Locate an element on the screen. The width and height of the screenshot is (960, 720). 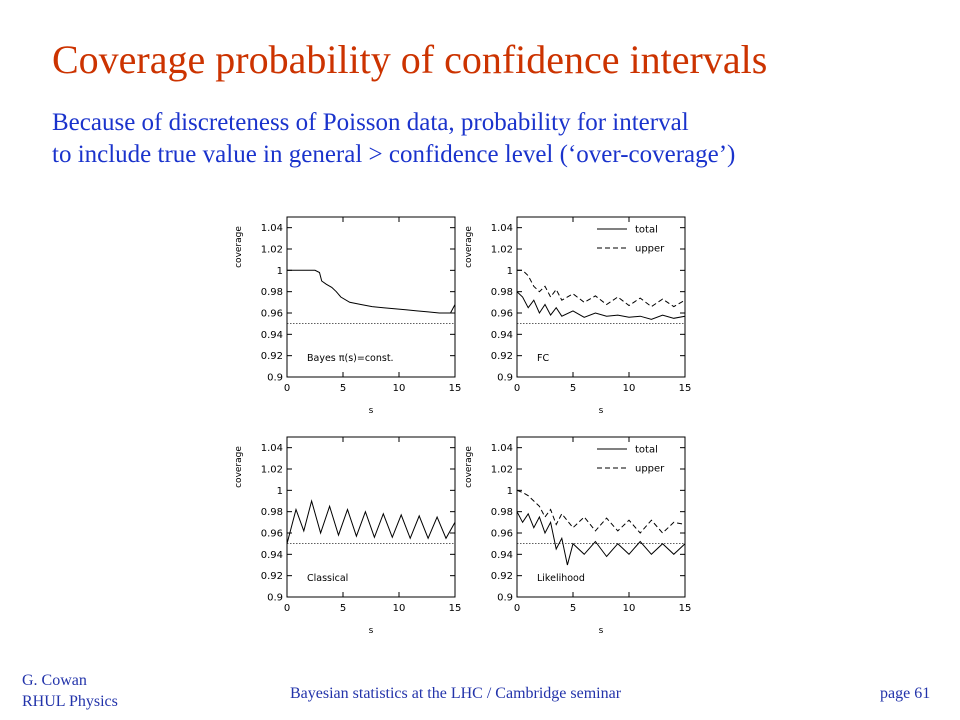
author-name: G. Cowan is located at coordinates (54, 680).